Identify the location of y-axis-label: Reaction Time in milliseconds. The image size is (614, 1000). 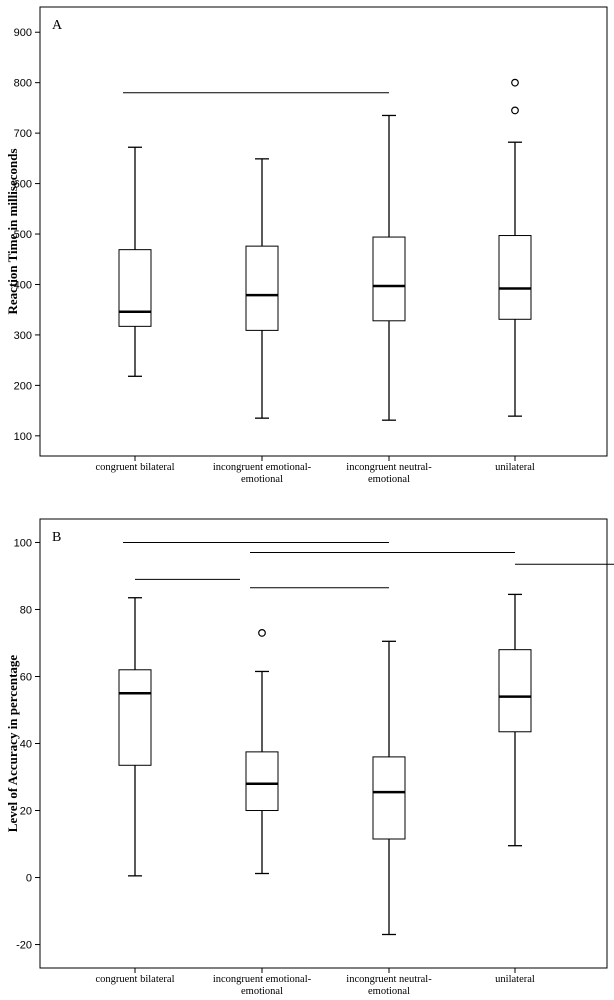
(12, 232).